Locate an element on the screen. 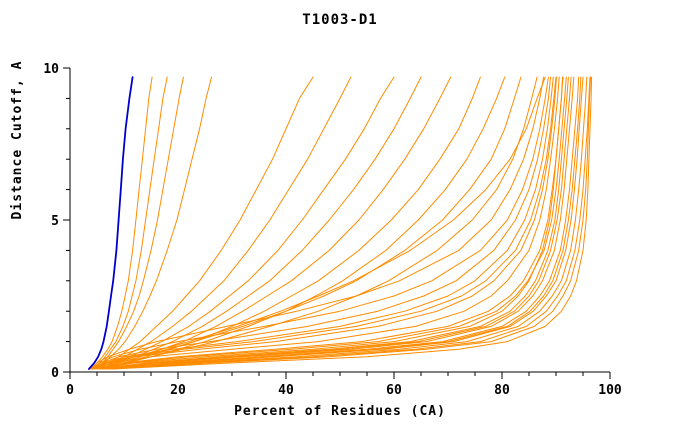 The height and width of the screenshot is (440, 680). x-tick-label: 80 is located at coordinates (502, 390).